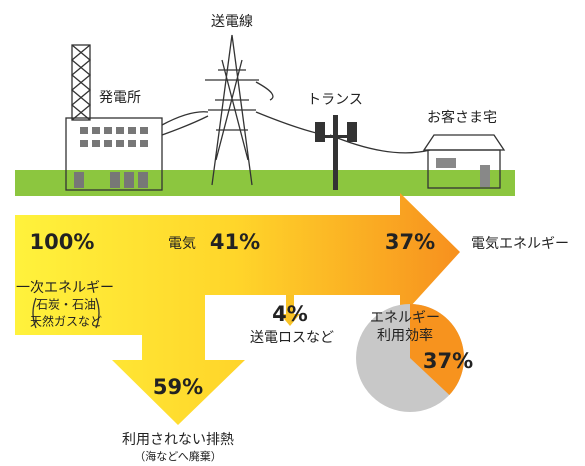  What do you see at coordinates (177, 456) in the screenshot?
I see `note: （海などへ廃棄）` at bounding box center [177, 456].